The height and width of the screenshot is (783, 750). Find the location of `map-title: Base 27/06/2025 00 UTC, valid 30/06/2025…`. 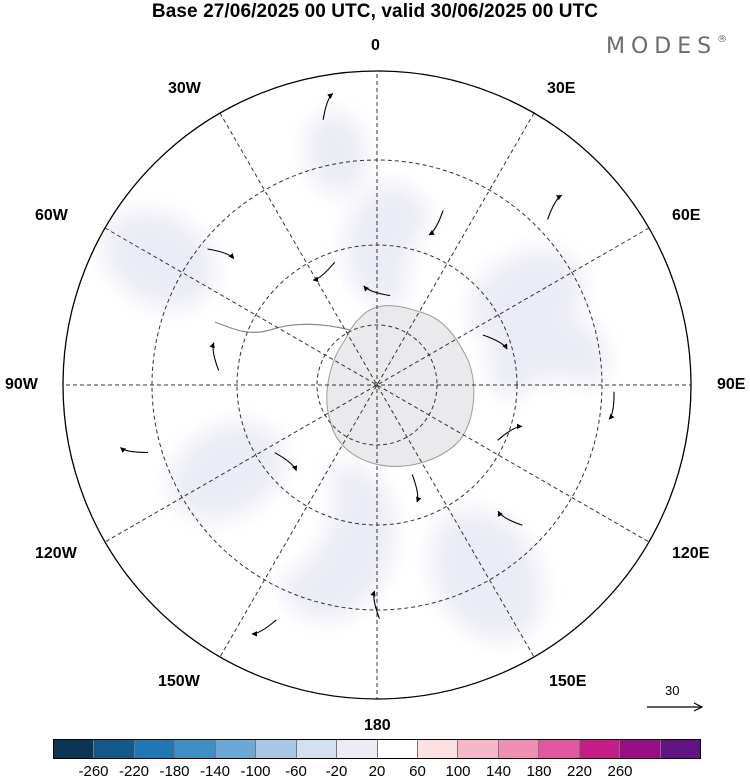

map-title: Base 27/06/2025 00 UTC, valid 30/06/2025… is located at coordinates (375, 11).